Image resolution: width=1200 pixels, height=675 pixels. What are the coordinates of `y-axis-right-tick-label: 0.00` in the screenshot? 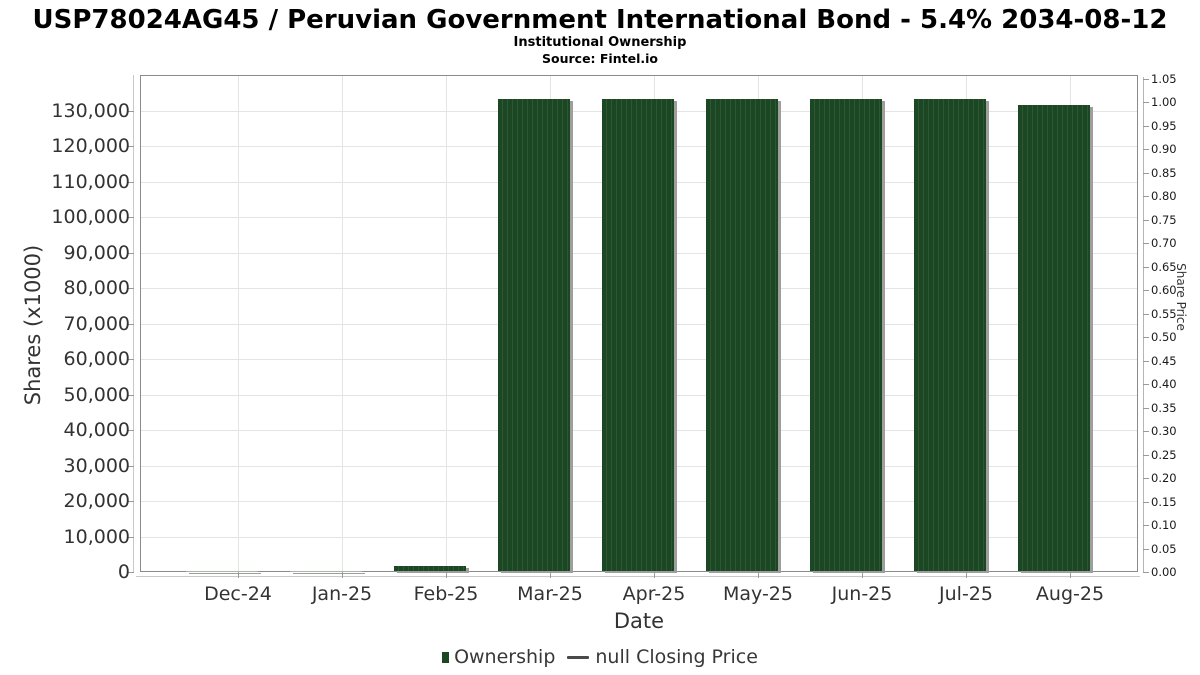 It's located at (1164, 572).